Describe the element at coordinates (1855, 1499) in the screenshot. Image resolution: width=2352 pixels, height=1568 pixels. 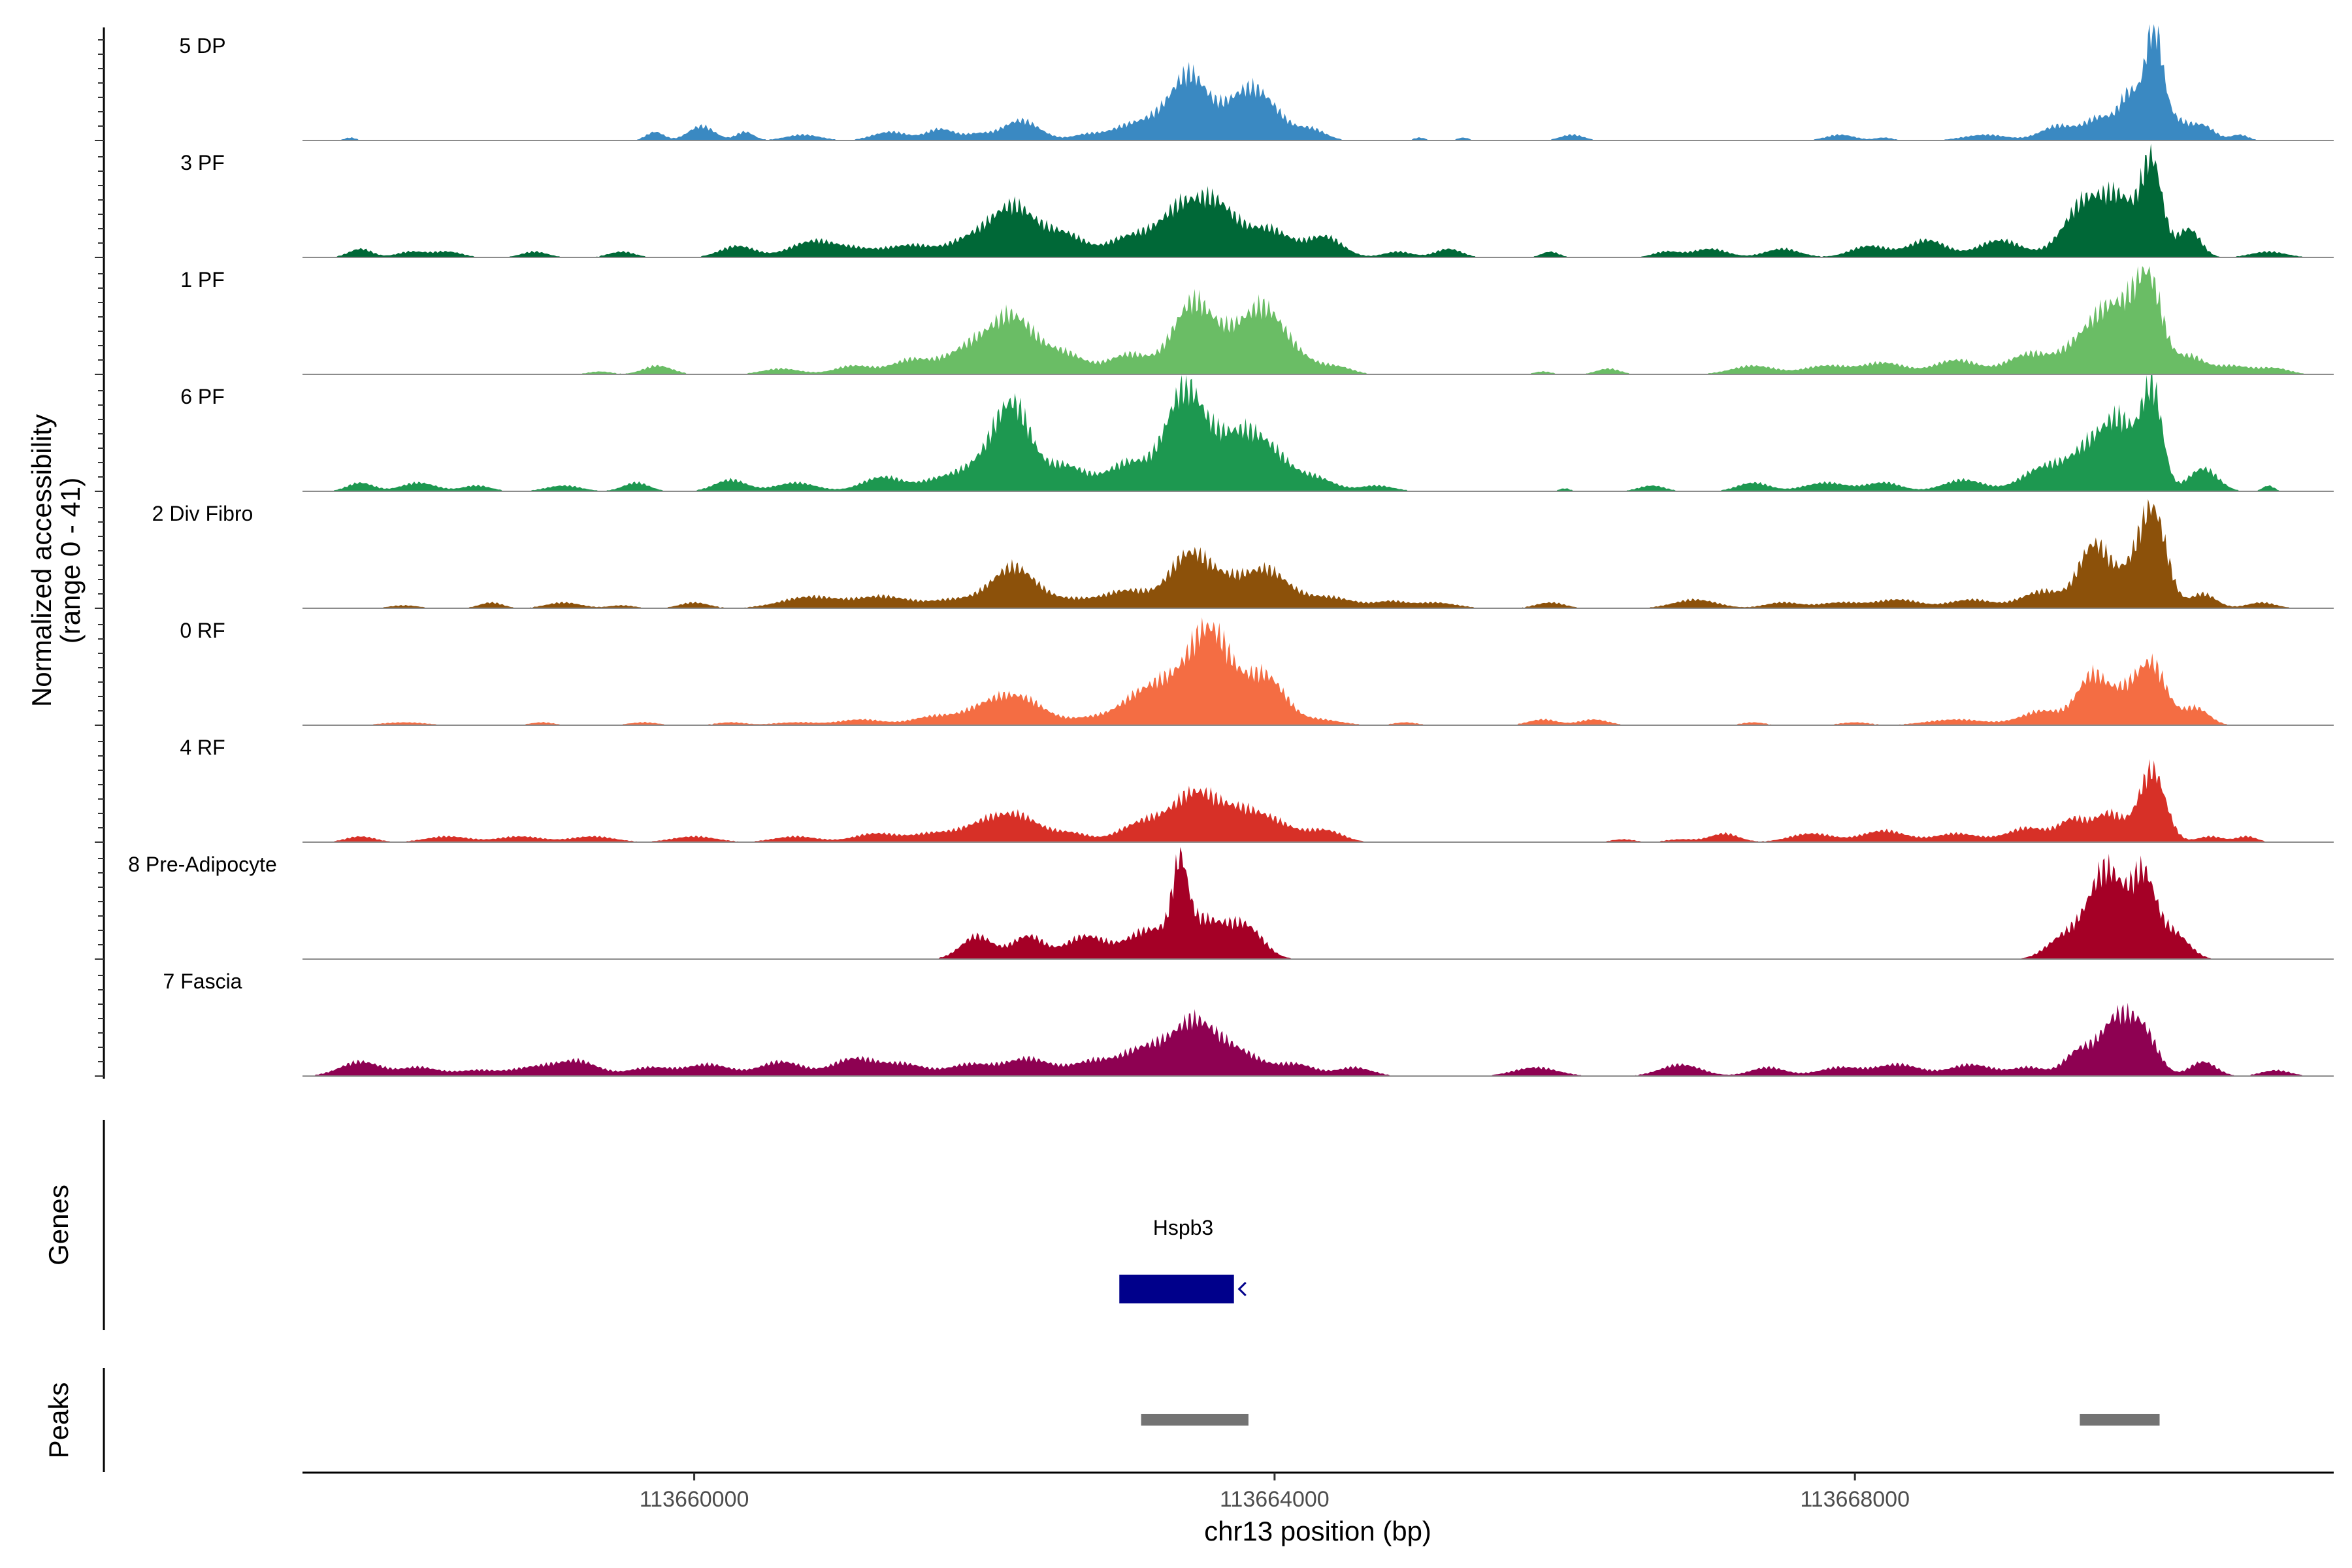
I see `x-tick-label: 113668000` at that location.